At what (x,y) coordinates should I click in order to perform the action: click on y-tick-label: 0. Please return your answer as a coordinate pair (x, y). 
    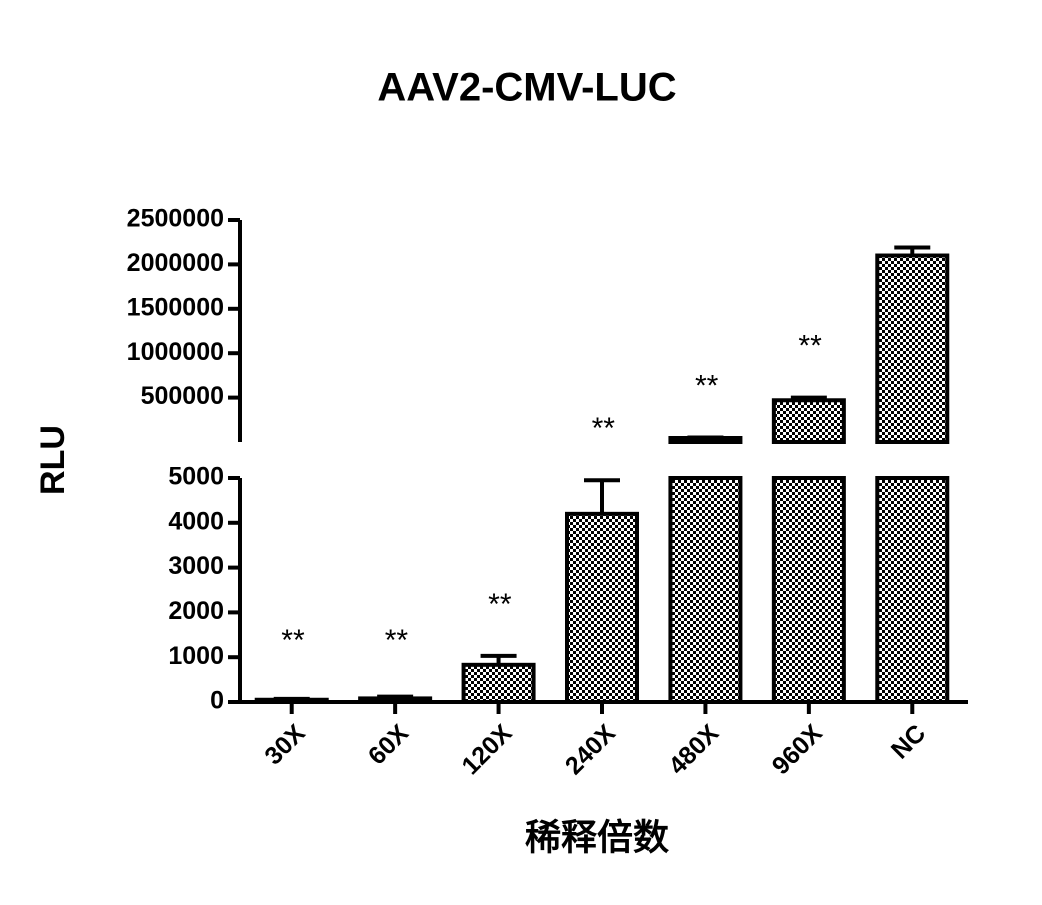
    Looking at the image, I should click on (217, 701).